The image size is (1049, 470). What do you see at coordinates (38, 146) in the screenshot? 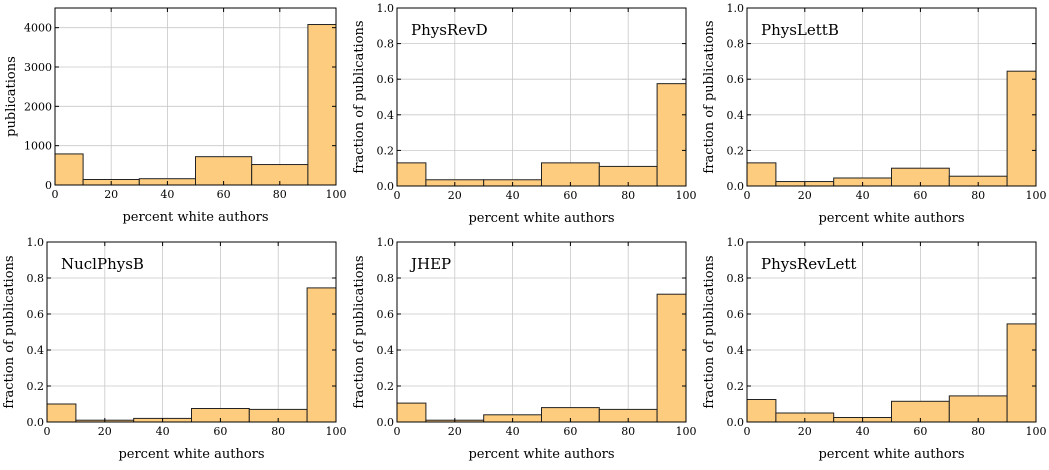
I see `y-tick-label: 1000` at bounding box center [38, 146].